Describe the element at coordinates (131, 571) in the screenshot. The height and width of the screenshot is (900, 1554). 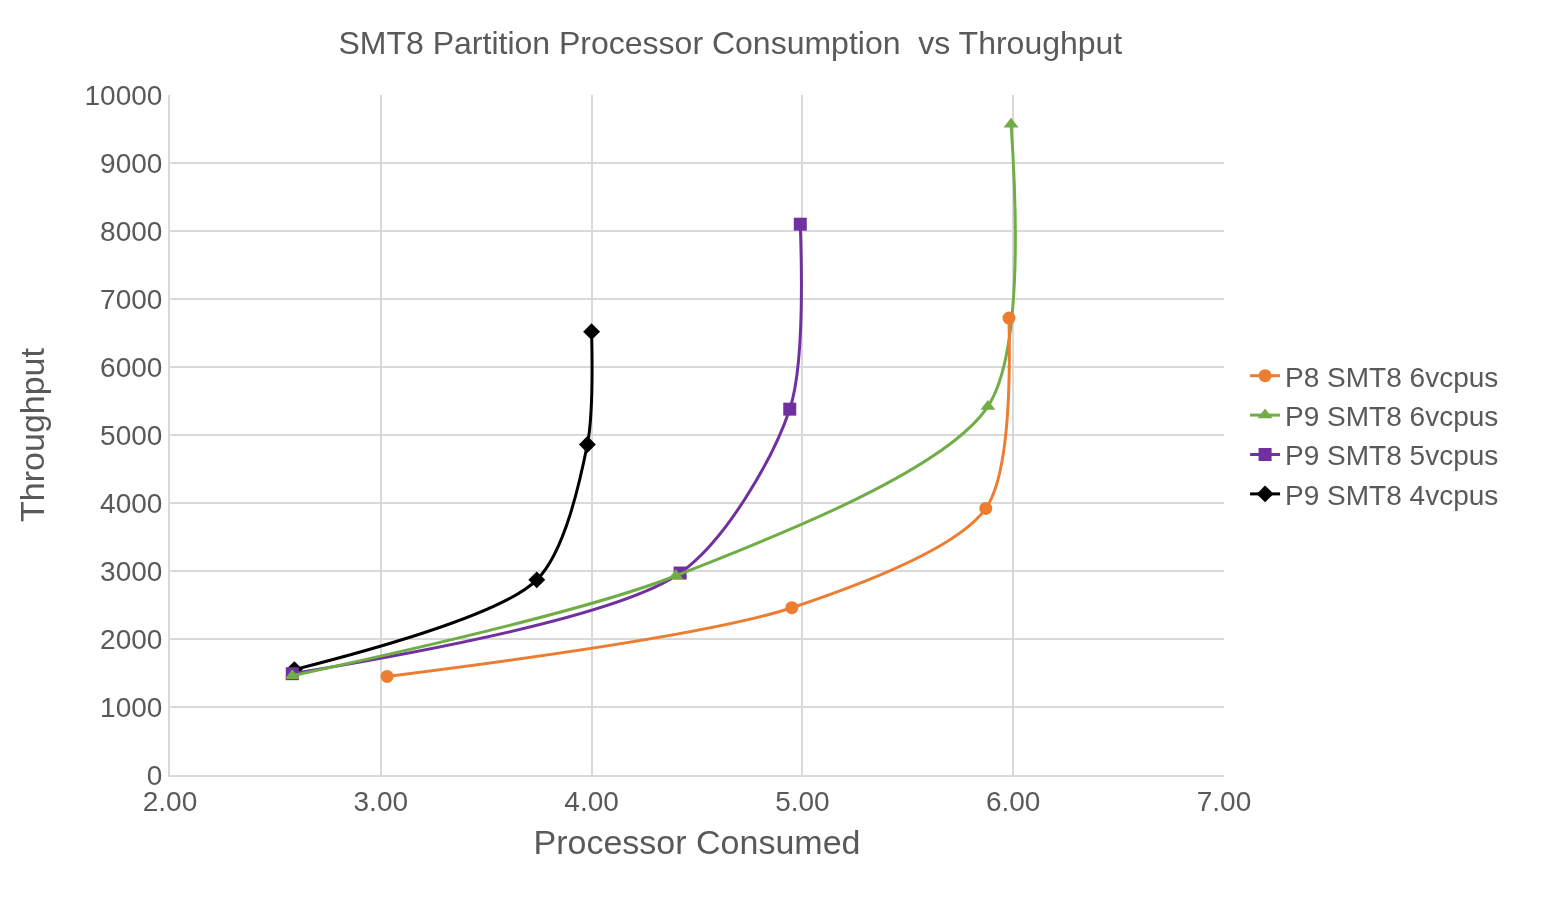
I see `y-tick-label: 3000` at that location.